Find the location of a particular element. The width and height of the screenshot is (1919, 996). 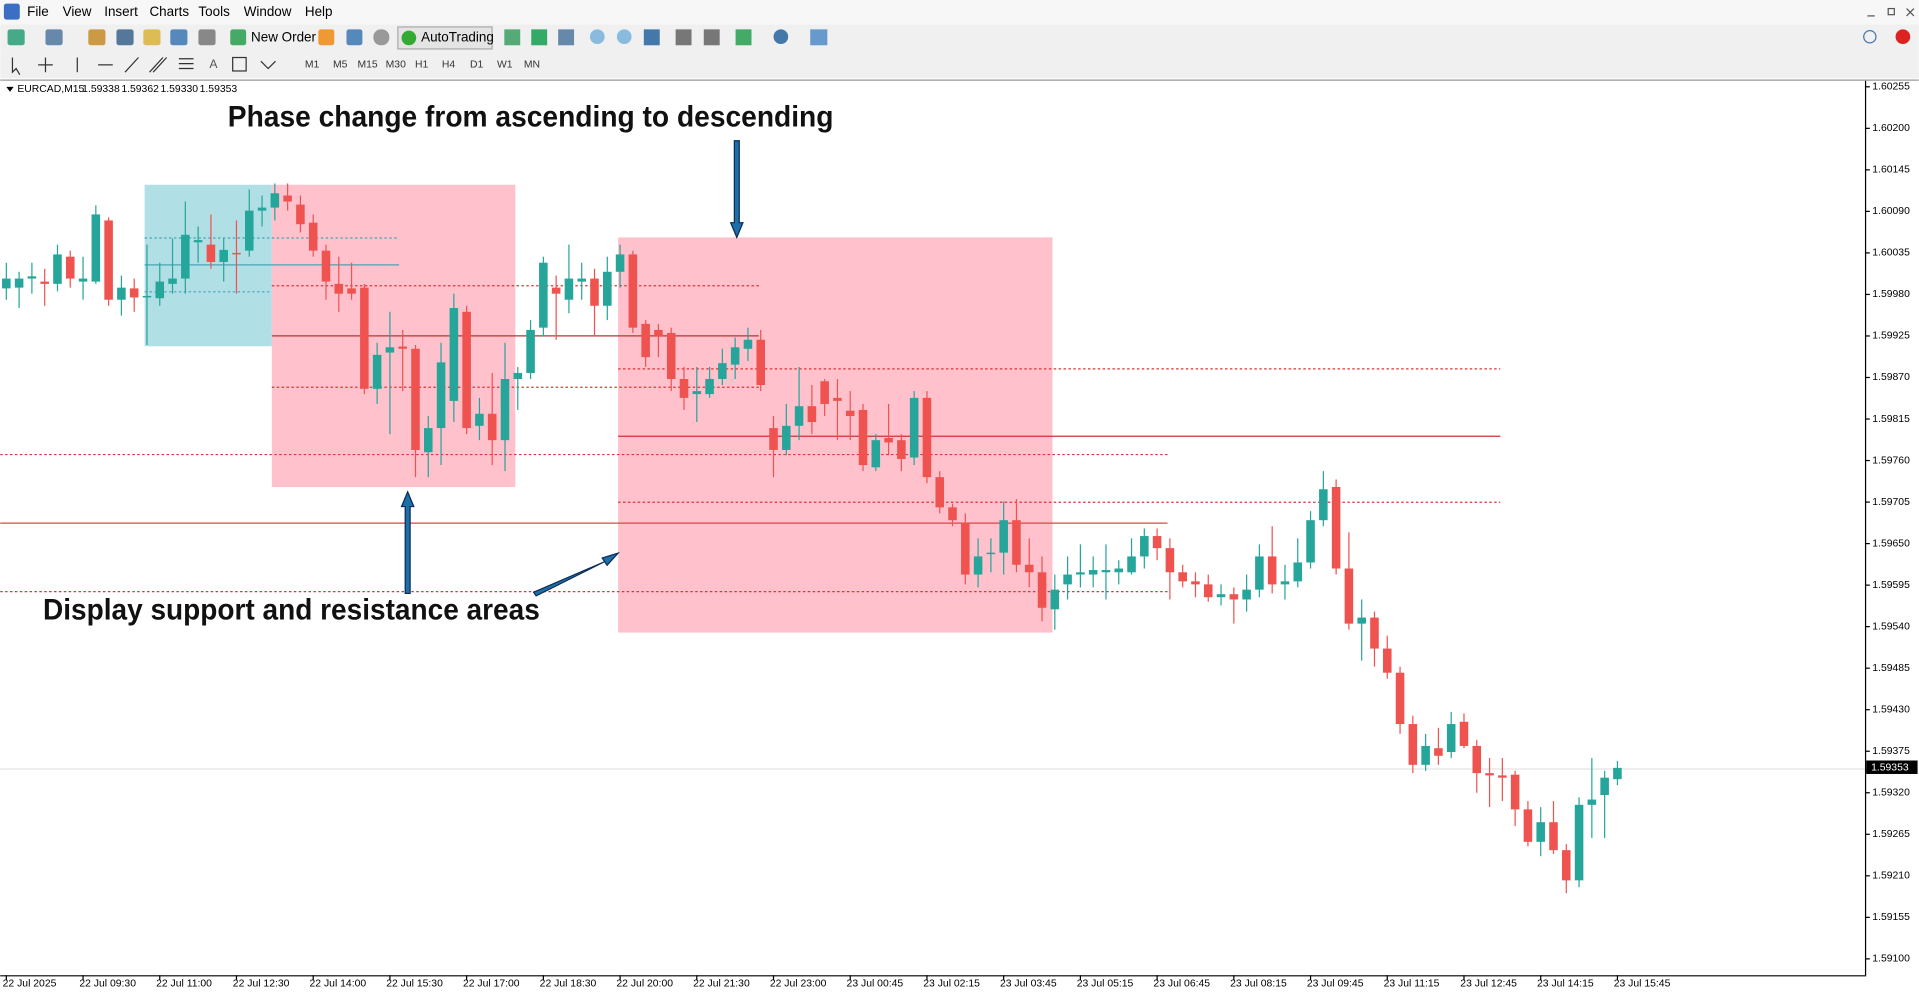

close-button is located at coordinates (1910, 12).